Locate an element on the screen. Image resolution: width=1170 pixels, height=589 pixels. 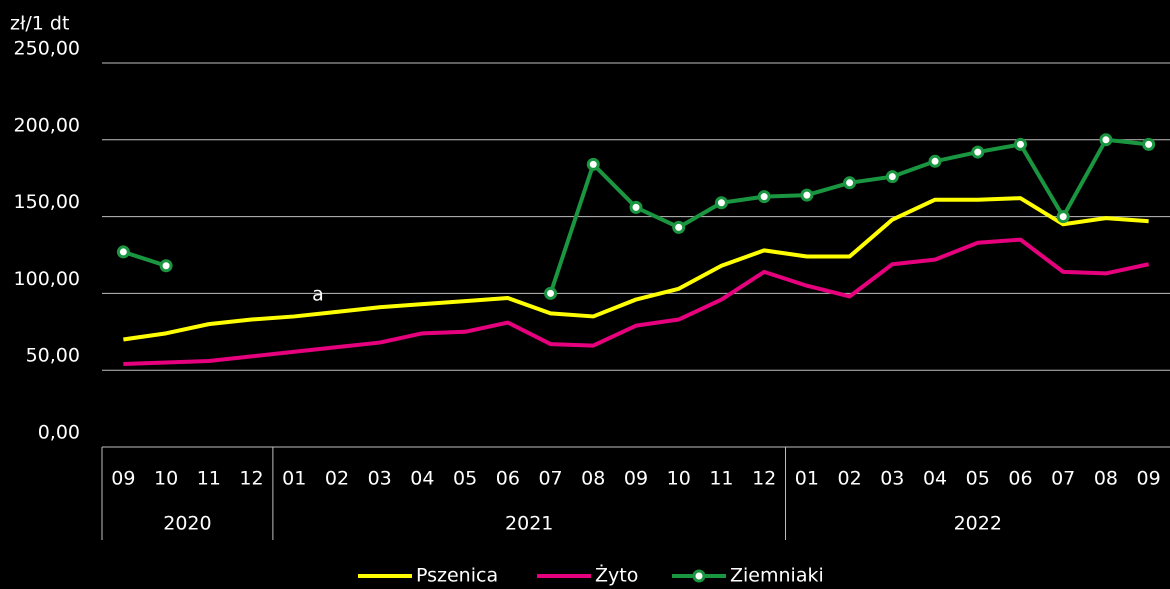
year-label: 2020 is located at coordinates (187, 524).